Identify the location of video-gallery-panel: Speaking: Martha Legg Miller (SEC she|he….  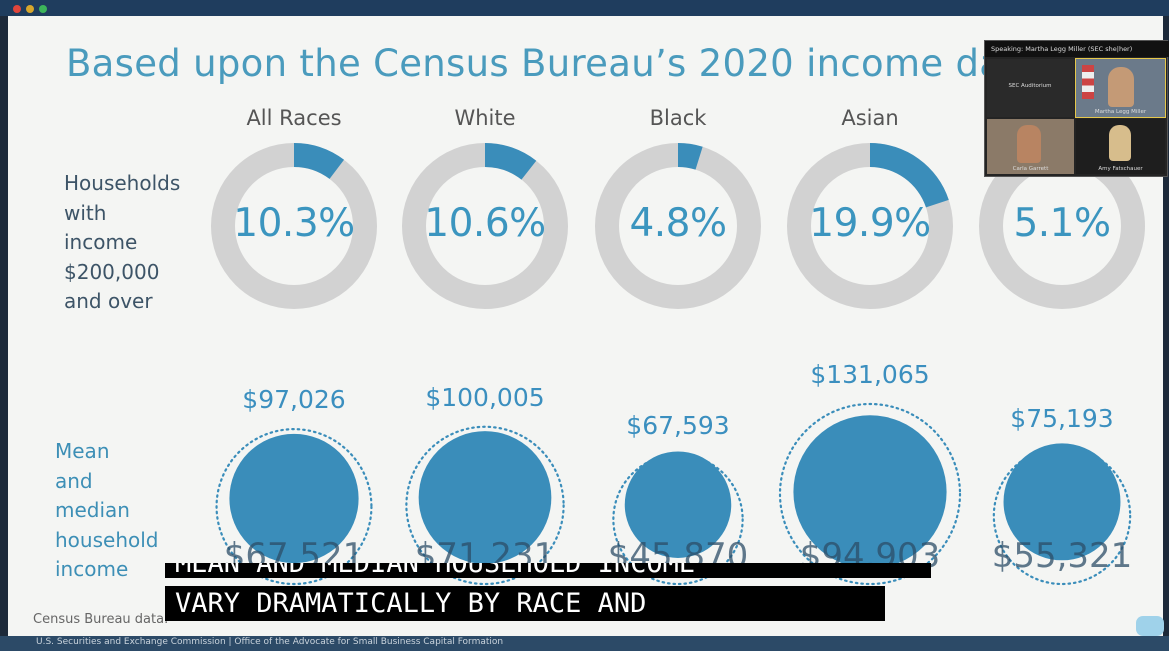
(1076, 108).